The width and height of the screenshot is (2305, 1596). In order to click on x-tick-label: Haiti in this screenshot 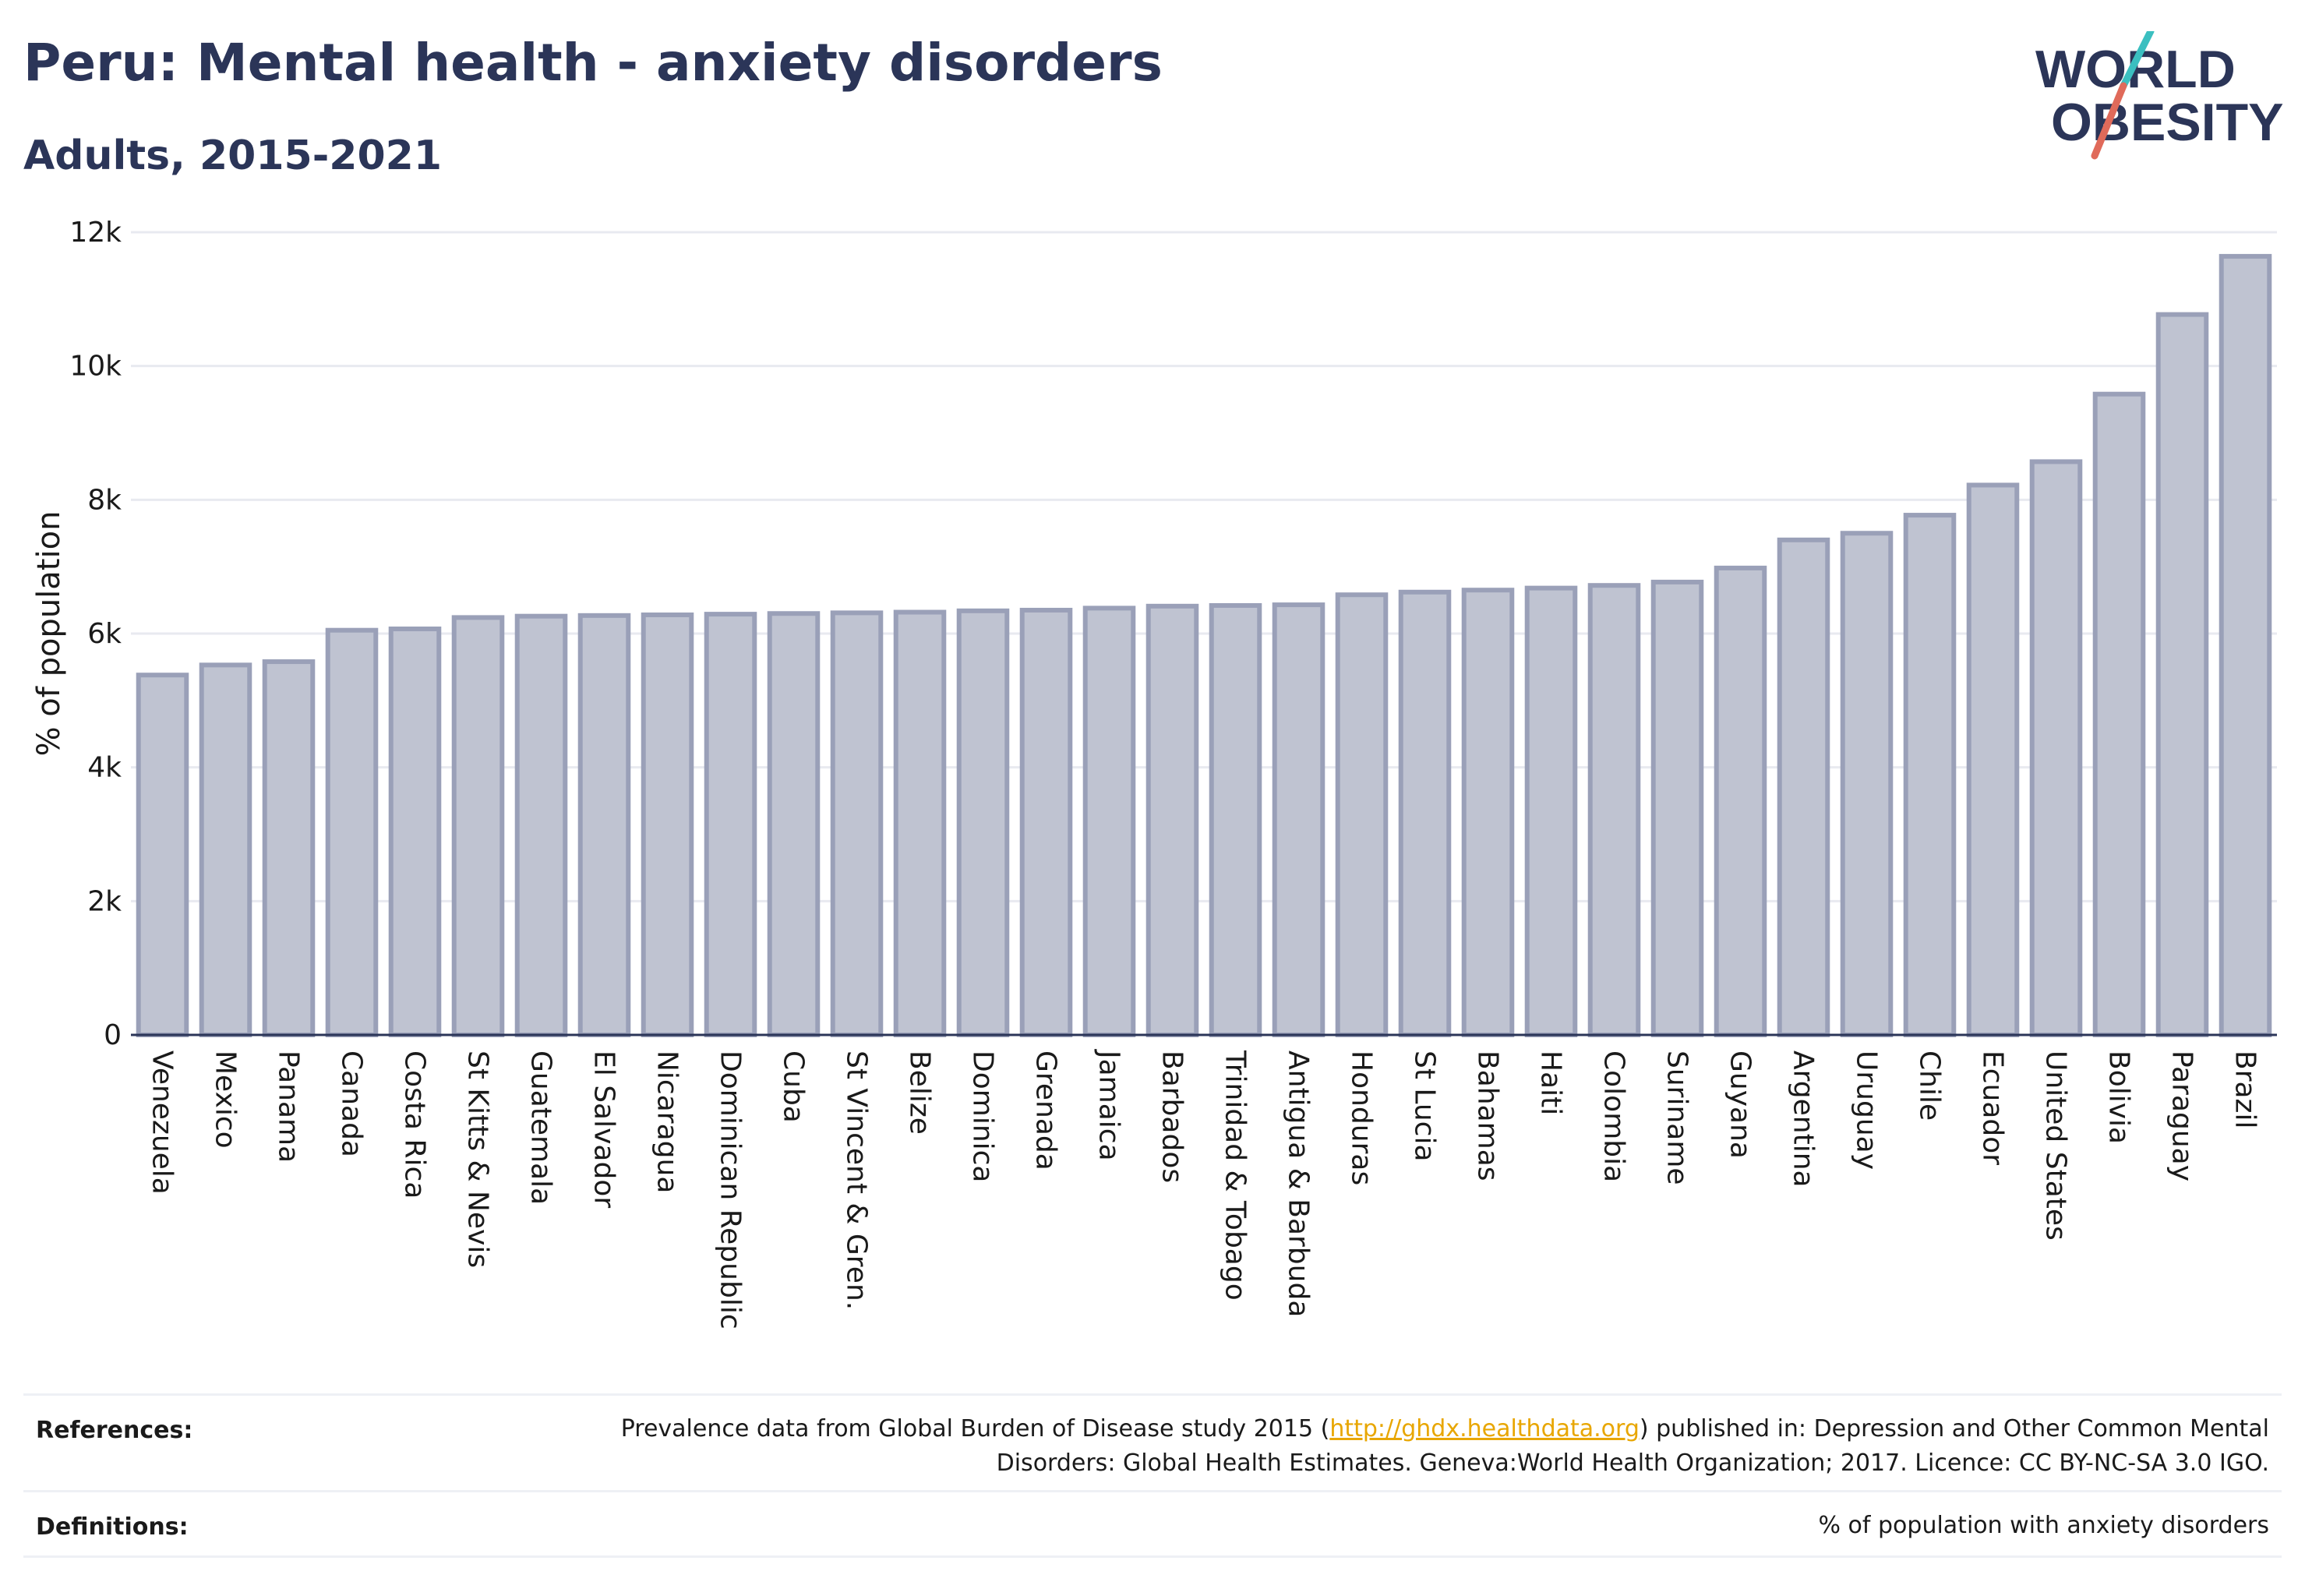, I will do `click(1551, 1082)`.